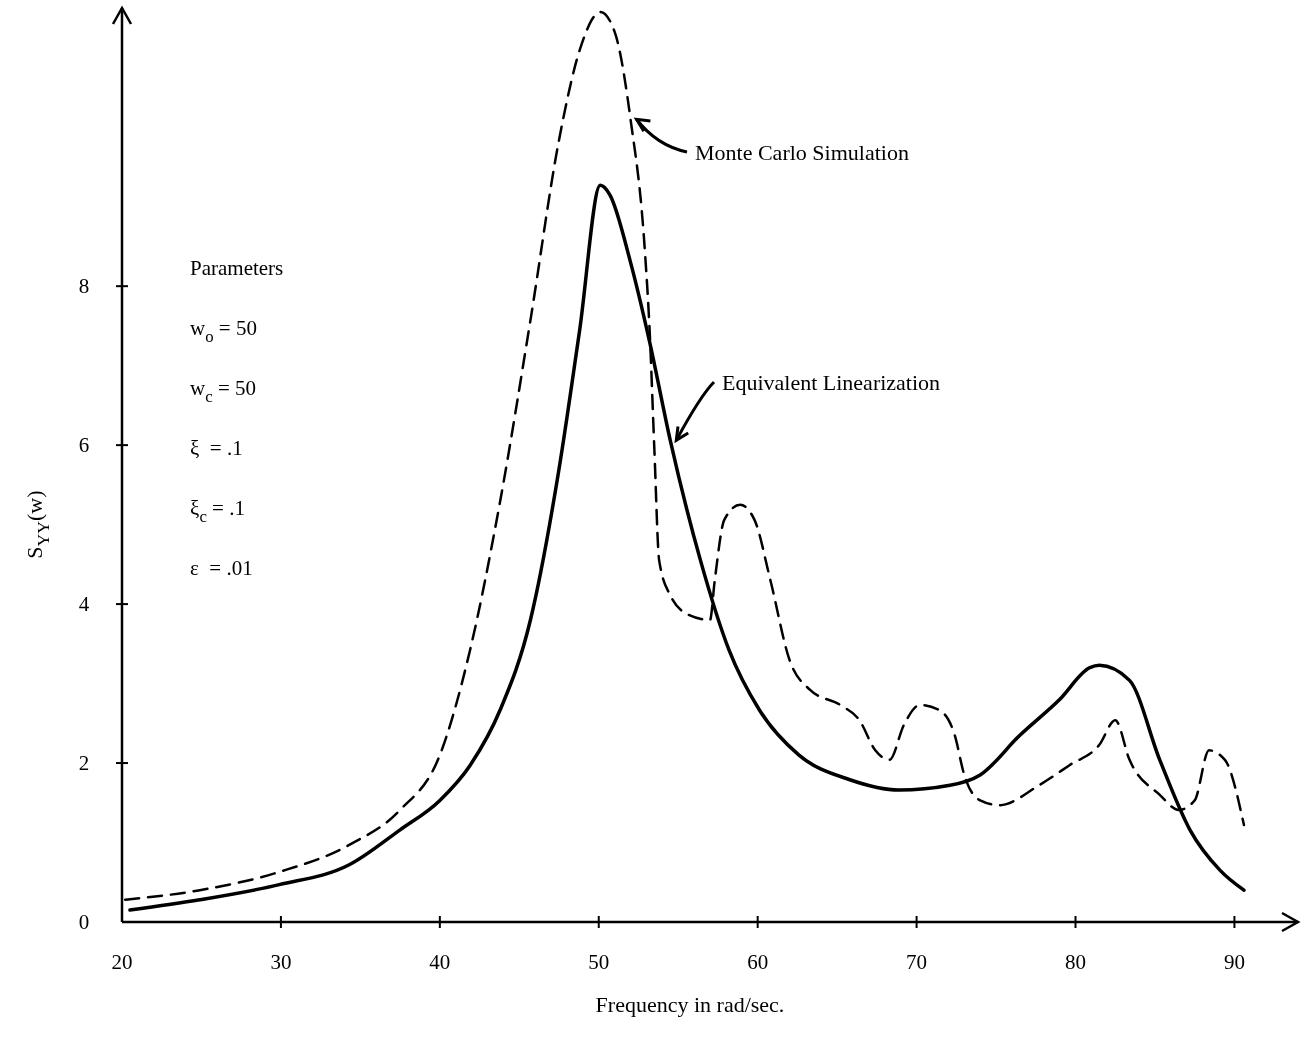  What do you see at coordinates (690, 1004) in the screenshot?
I see `x-axis-title: Frequency in rad/sec.` at bounding box center [690, 1004].